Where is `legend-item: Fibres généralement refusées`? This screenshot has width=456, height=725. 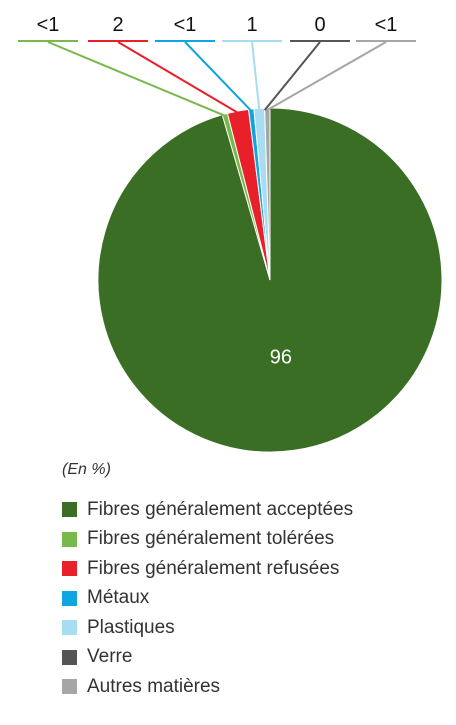
legend-item: Fibres généralement refusées is located at coordinates (207, 569).